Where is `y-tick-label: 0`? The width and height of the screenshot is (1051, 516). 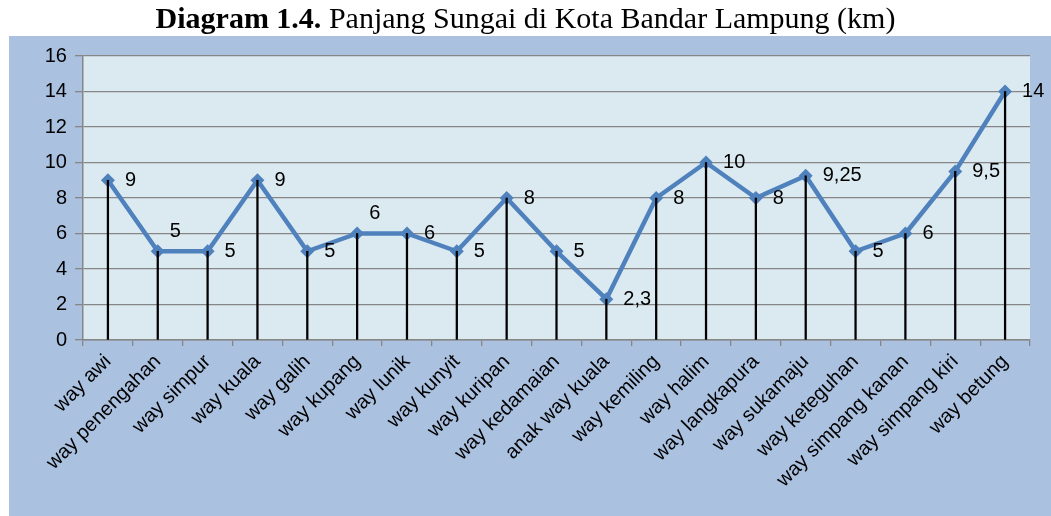
y-tick-label: 0 is located at coordinates (61, 338).